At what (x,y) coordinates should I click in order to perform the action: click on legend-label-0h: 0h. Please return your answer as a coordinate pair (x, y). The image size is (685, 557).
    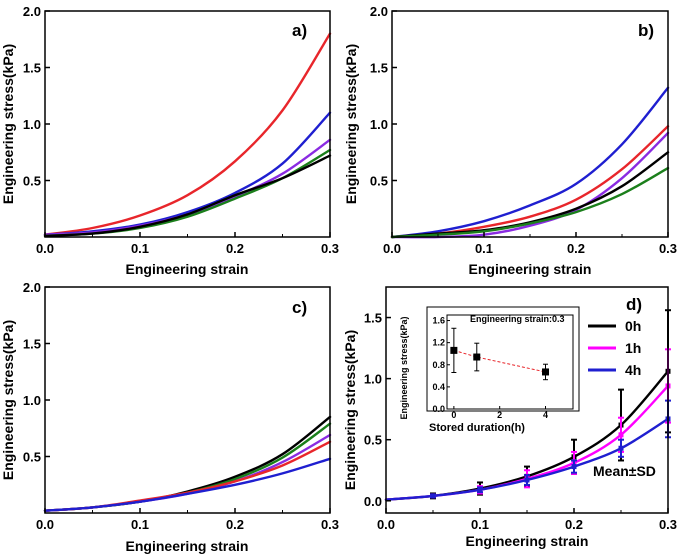
    Looking at the image, I should click on (633, 326).